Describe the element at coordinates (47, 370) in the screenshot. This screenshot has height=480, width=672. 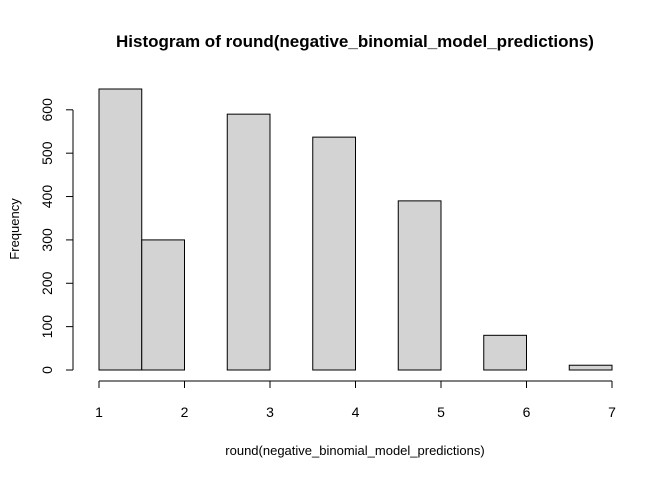
I see `y-tick-label: 0` at that location.